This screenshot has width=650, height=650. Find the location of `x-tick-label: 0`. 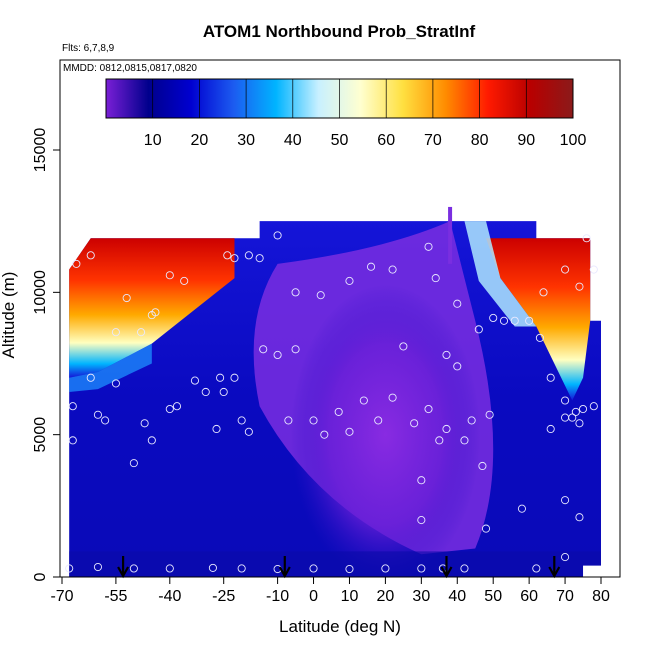

x-tick-label: 0 is located at coordinates (313, 596).